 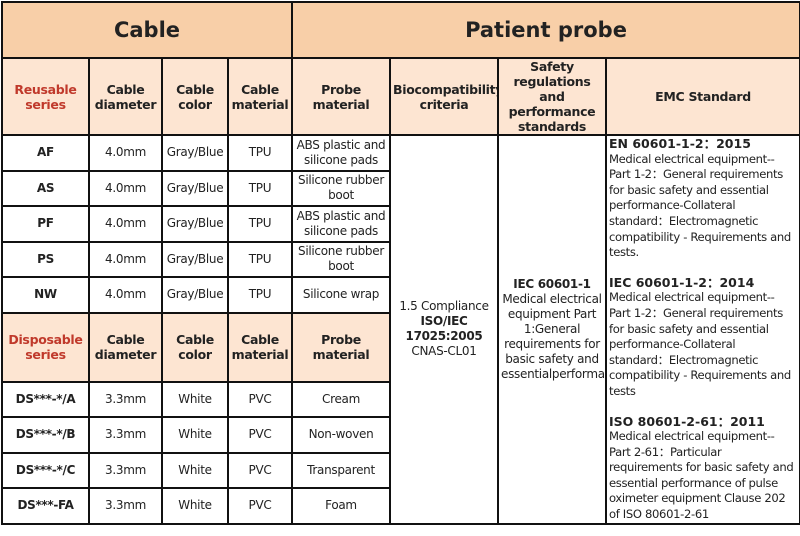 What do you see at coordinates (682, 282) in the screenshot?
I see `emc-title: IEC 60601-1-2：2014` at bounding box center [682, 282].